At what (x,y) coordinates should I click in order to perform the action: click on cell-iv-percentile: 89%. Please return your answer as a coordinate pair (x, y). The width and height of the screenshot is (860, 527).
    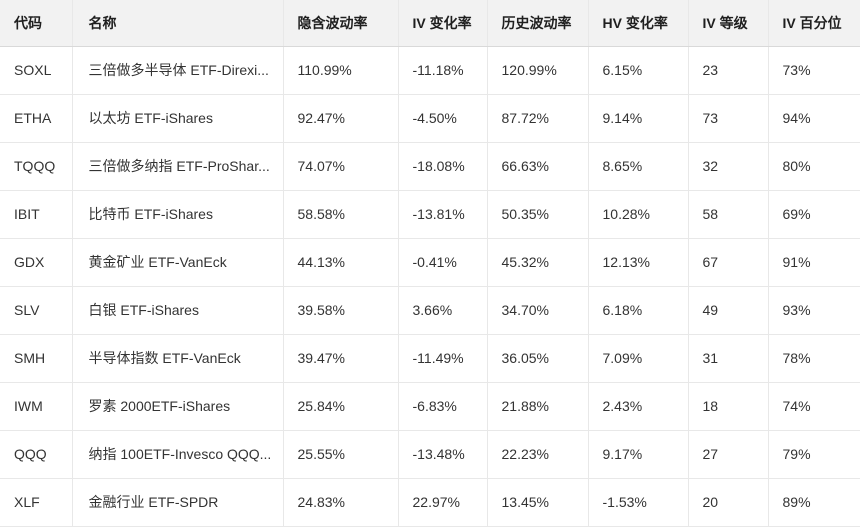
    Looking at the image, I should click on (814, 502).